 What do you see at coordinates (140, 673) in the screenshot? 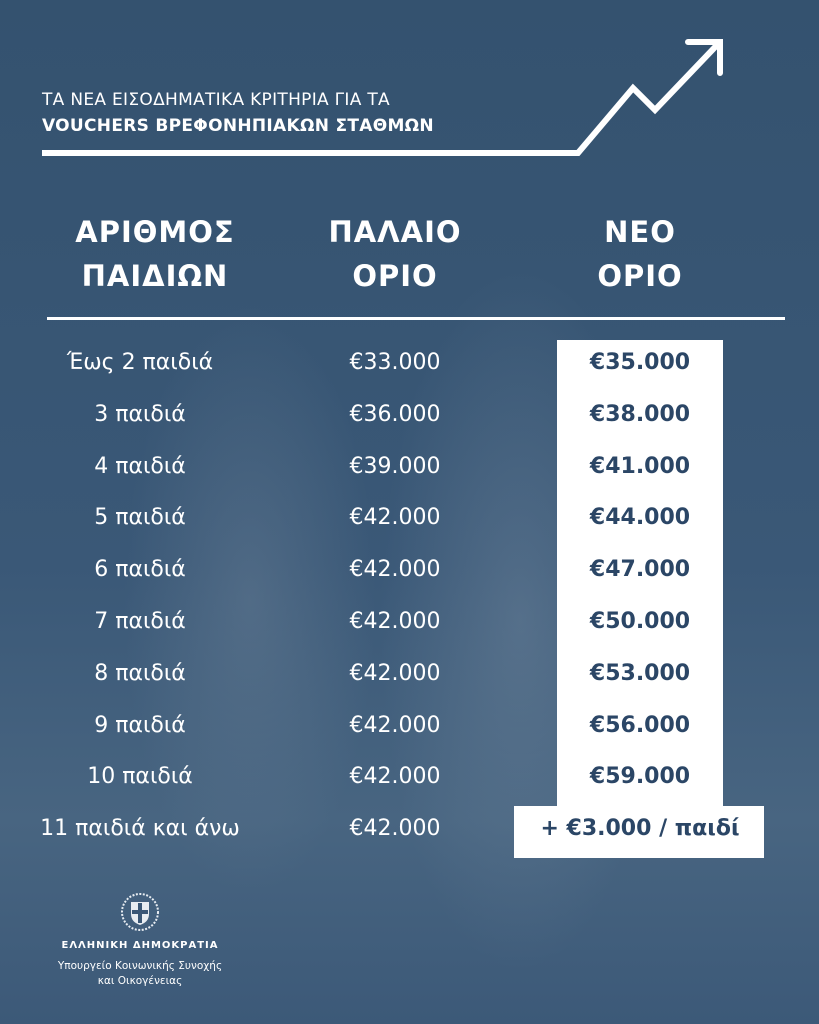
I see `children-count-cell: 8 παιδιά` at bounding box center [140, 673].